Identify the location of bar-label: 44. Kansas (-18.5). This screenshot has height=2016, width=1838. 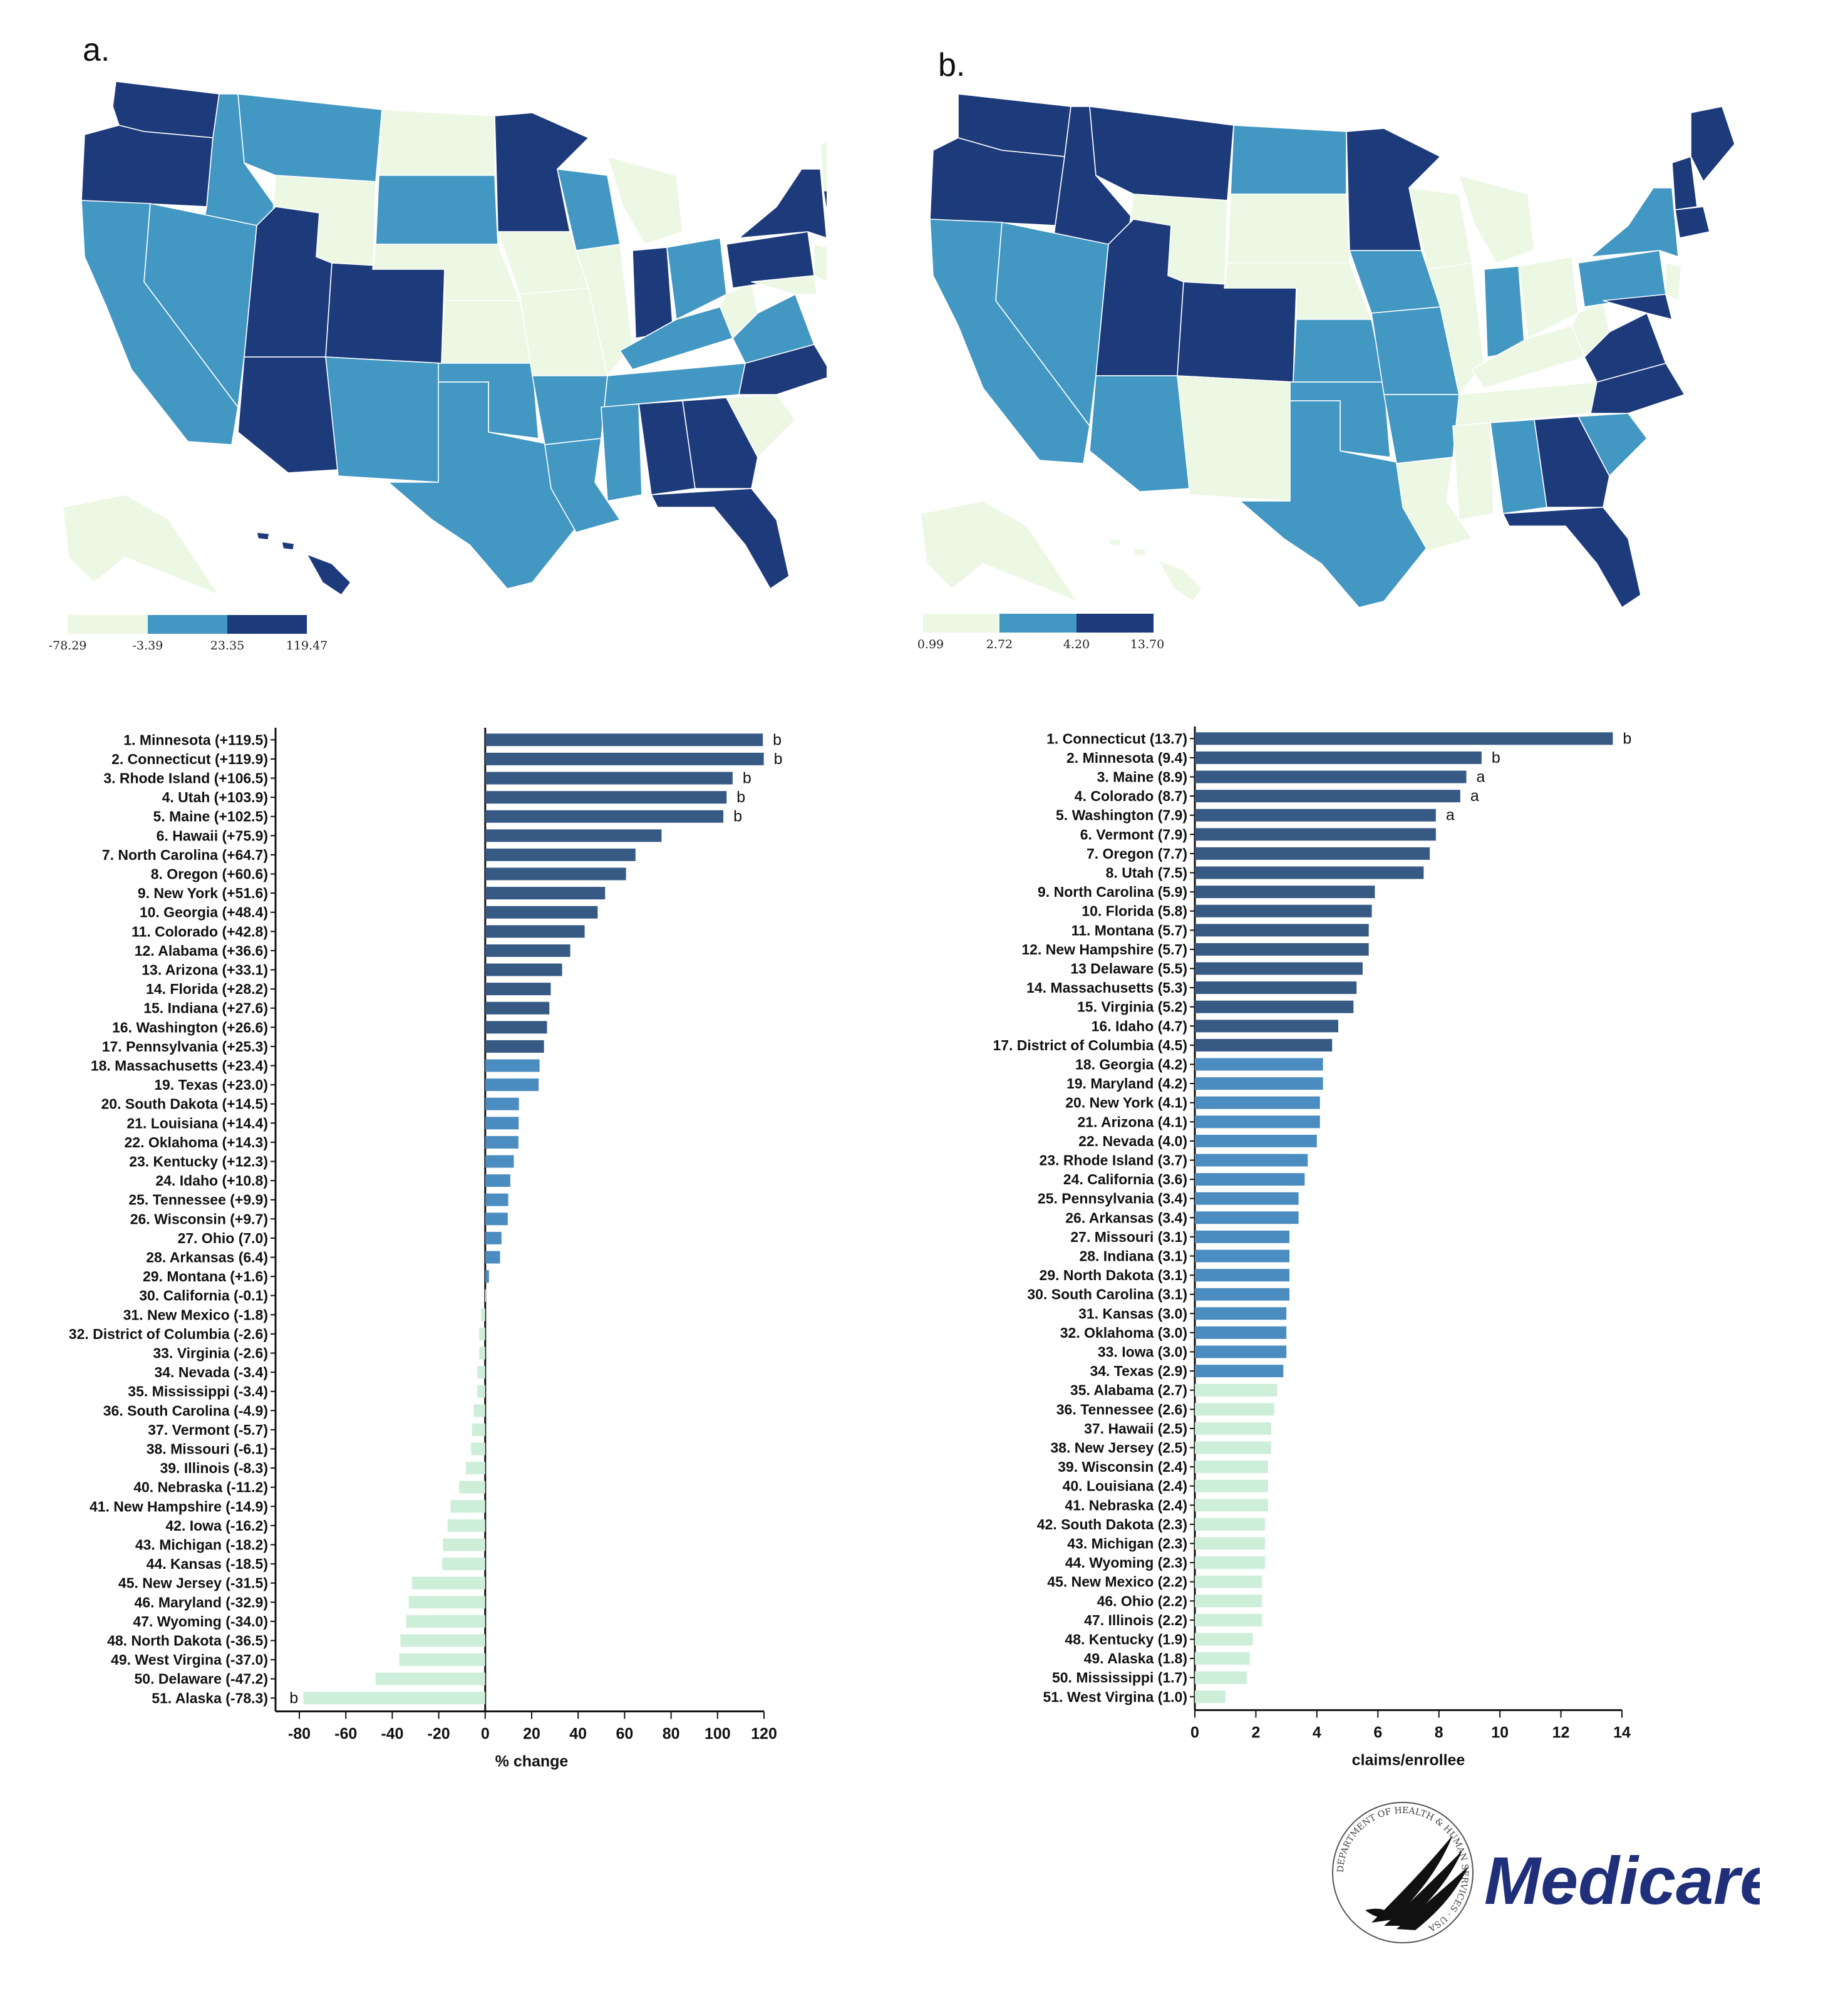
(208, 1564).